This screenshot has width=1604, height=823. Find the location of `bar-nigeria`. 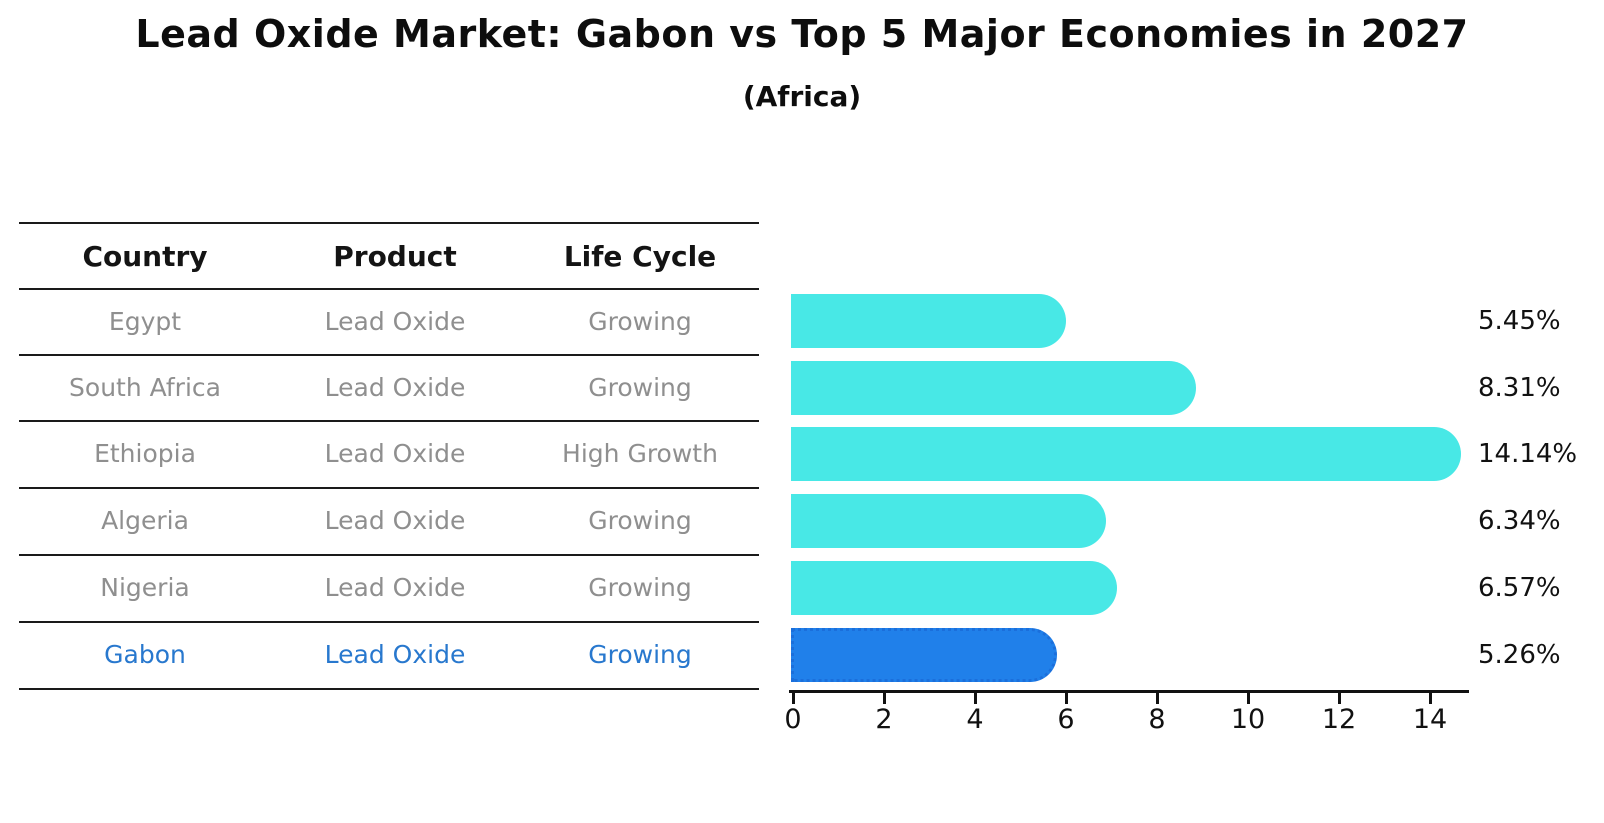

bar-nigeria is located at coordinates (954, 587).